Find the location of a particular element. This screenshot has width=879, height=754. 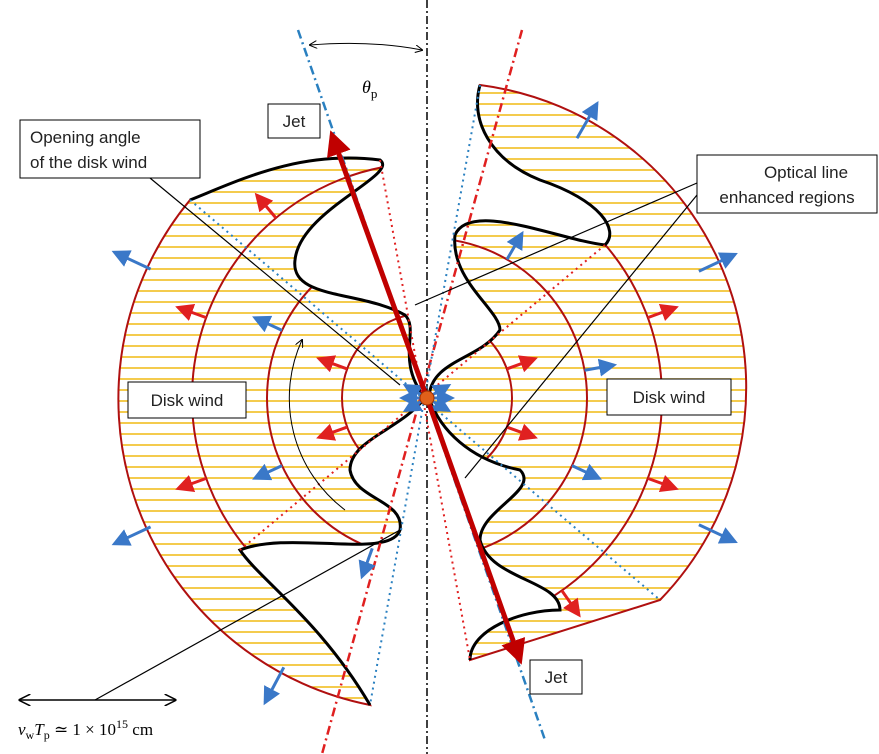

optical-line-line: Optical line is located at coordinates (806, 172).